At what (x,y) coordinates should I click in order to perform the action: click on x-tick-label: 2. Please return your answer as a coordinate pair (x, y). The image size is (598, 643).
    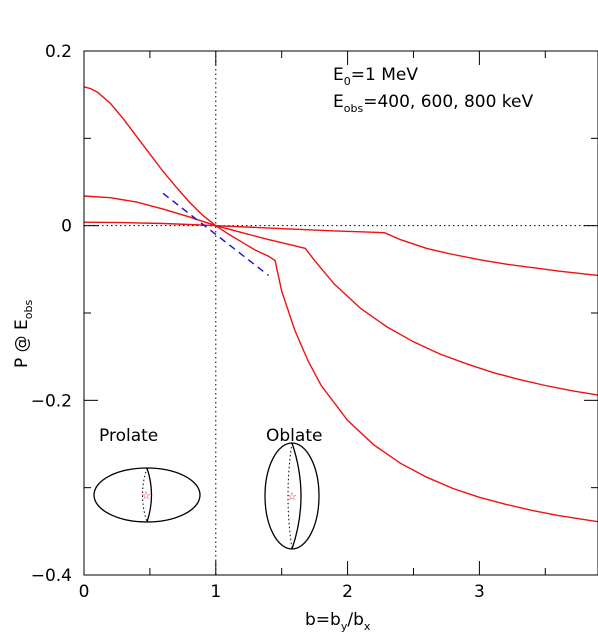
    Looking at the image, I should click on (347, 592).